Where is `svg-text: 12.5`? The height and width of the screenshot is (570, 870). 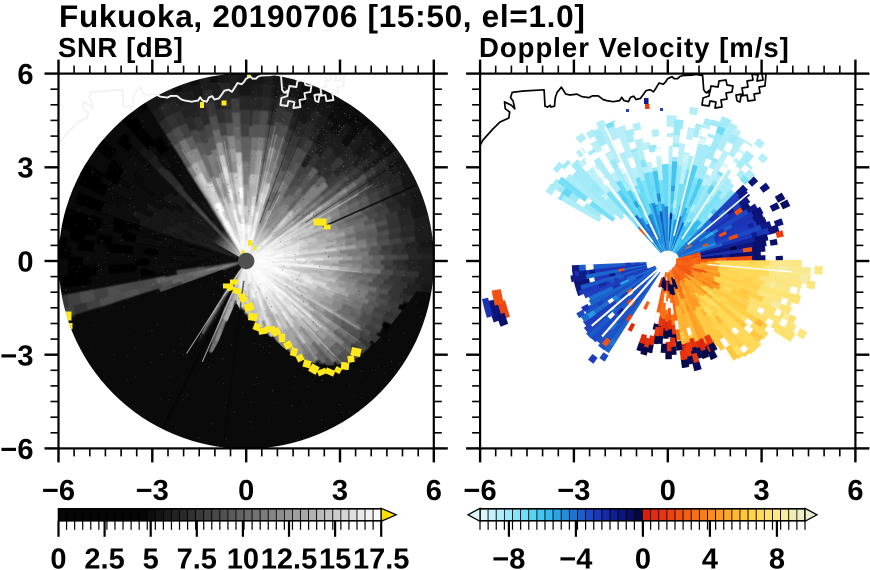 svg-text: 12.5 is located at coordinates (289, 557).